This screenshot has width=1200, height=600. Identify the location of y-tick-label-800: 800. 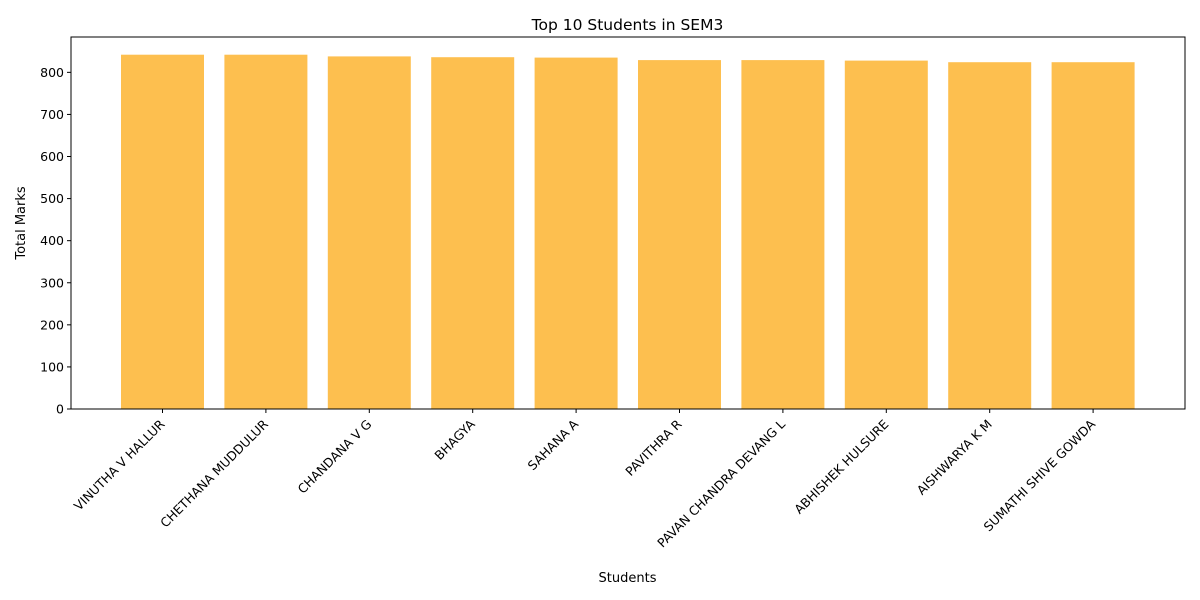
(52, 72).